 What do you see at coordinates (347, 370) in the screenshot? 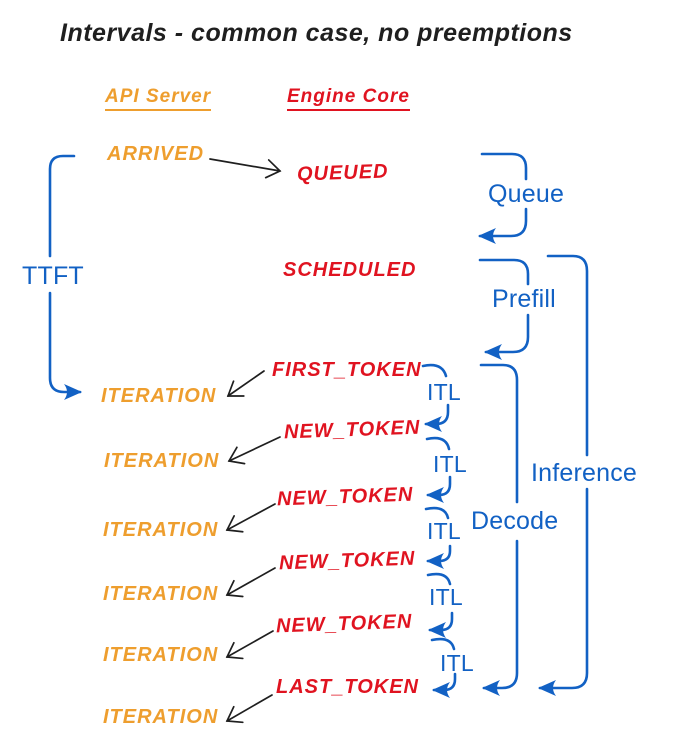
I see `event-first-token: FIRST_TOKEN` at bounding box center [347, 370].